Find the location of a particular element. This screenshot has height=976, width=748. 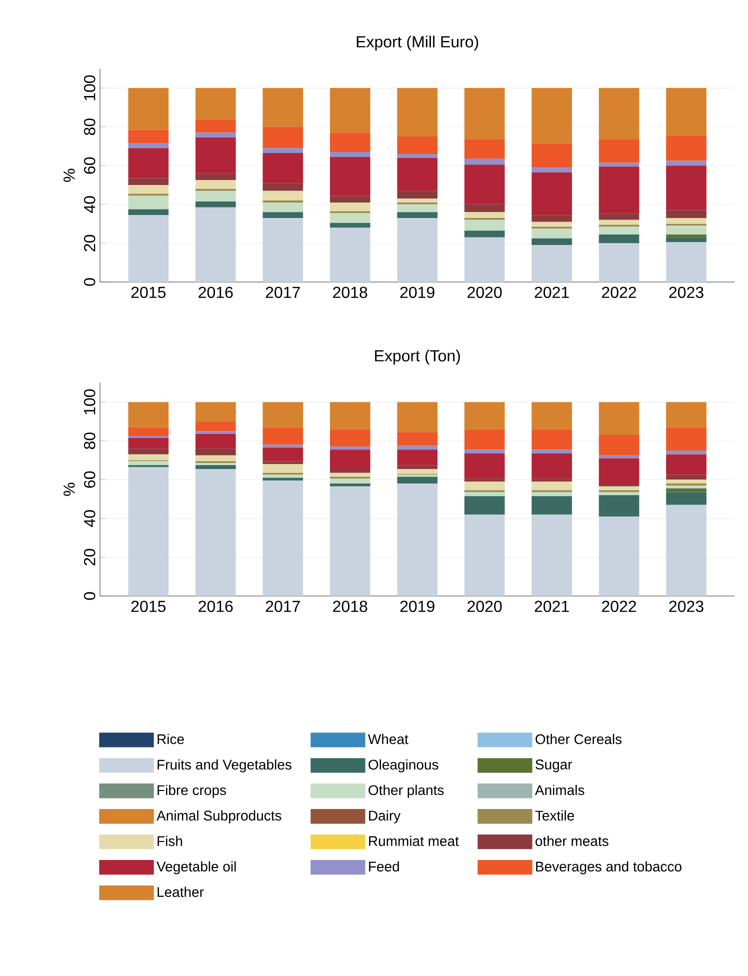

y-tick-label: 60 is located at coordinates (90, 479).